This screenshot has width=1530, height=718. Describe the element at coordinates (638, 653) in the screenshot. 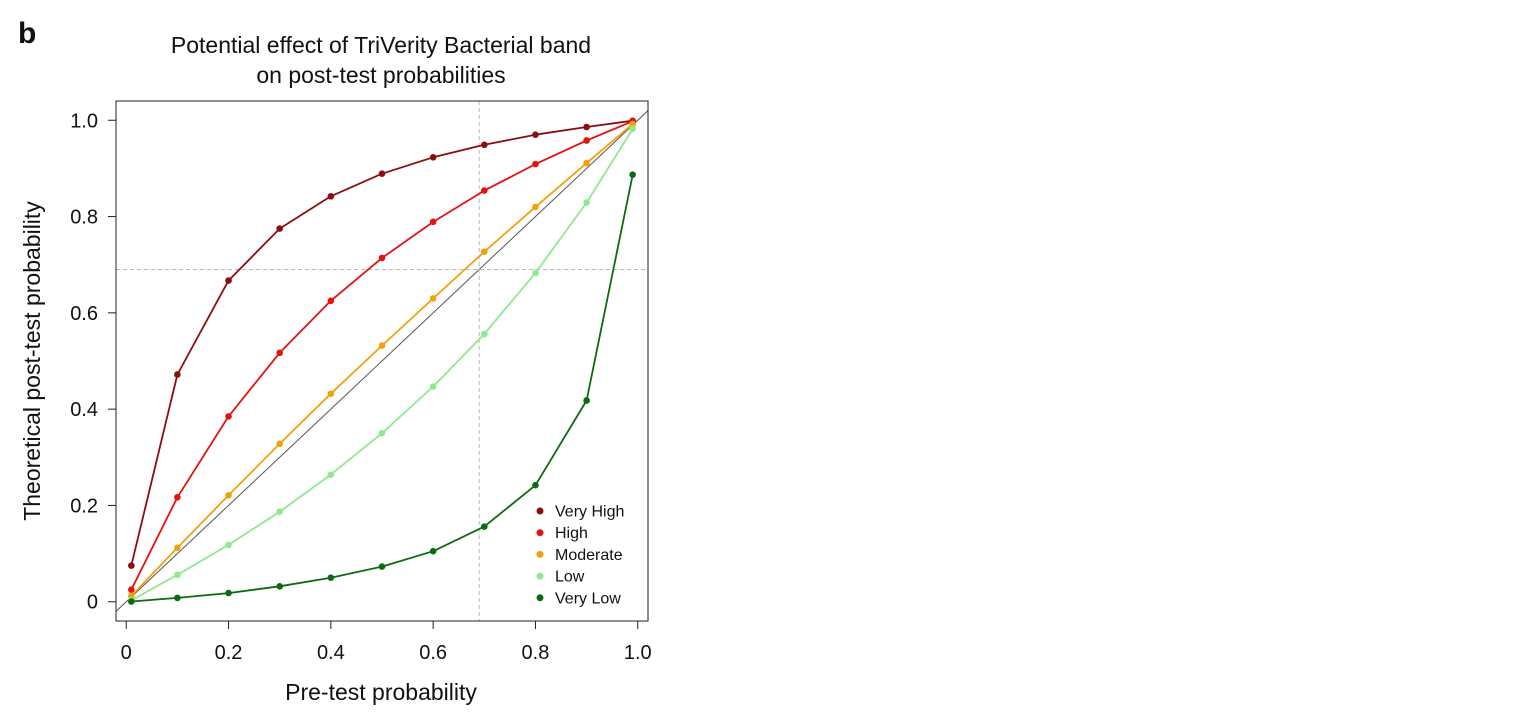

I see `x-tick-label: 1.0` at that location.